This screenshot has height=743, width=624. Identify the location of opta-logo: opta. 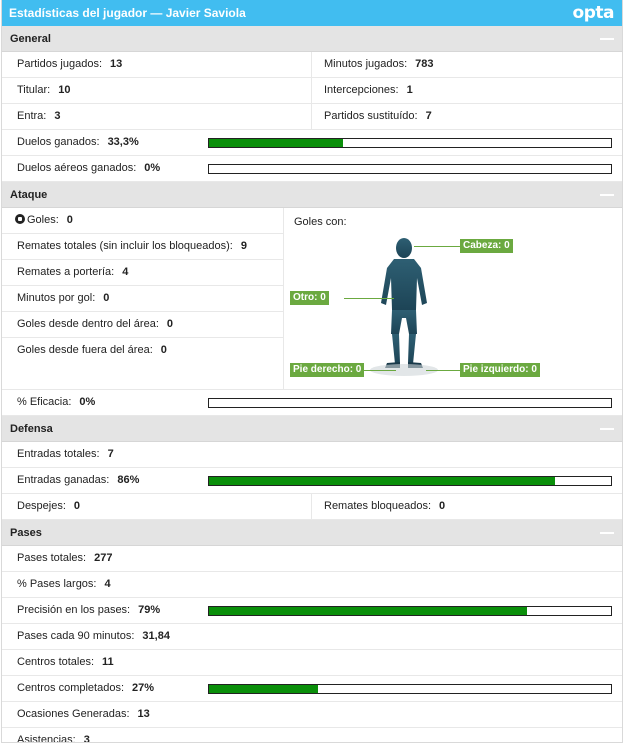
(593, 13).